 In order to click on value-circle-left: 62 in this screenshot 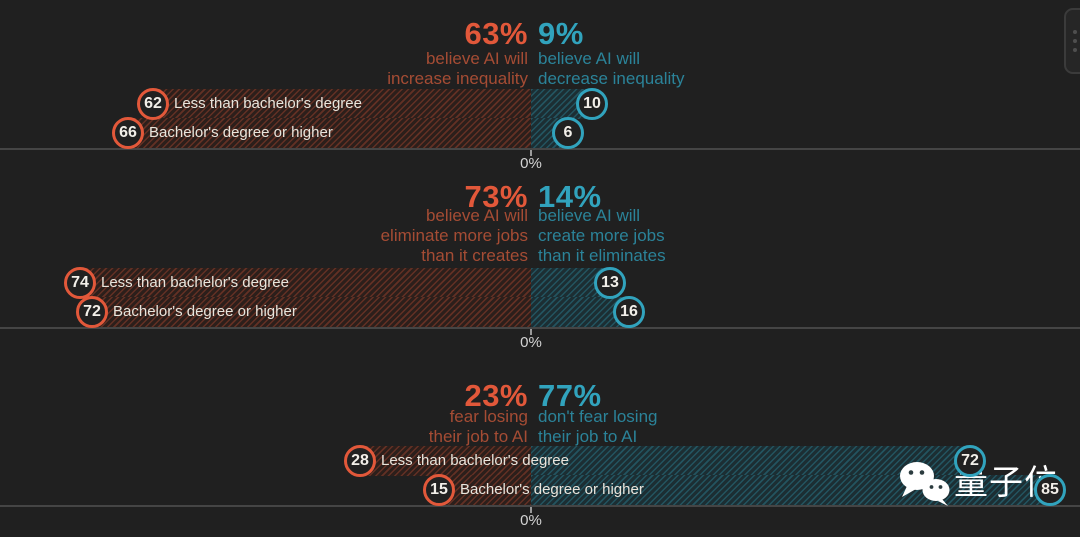, I will do `click(153, 104)`.